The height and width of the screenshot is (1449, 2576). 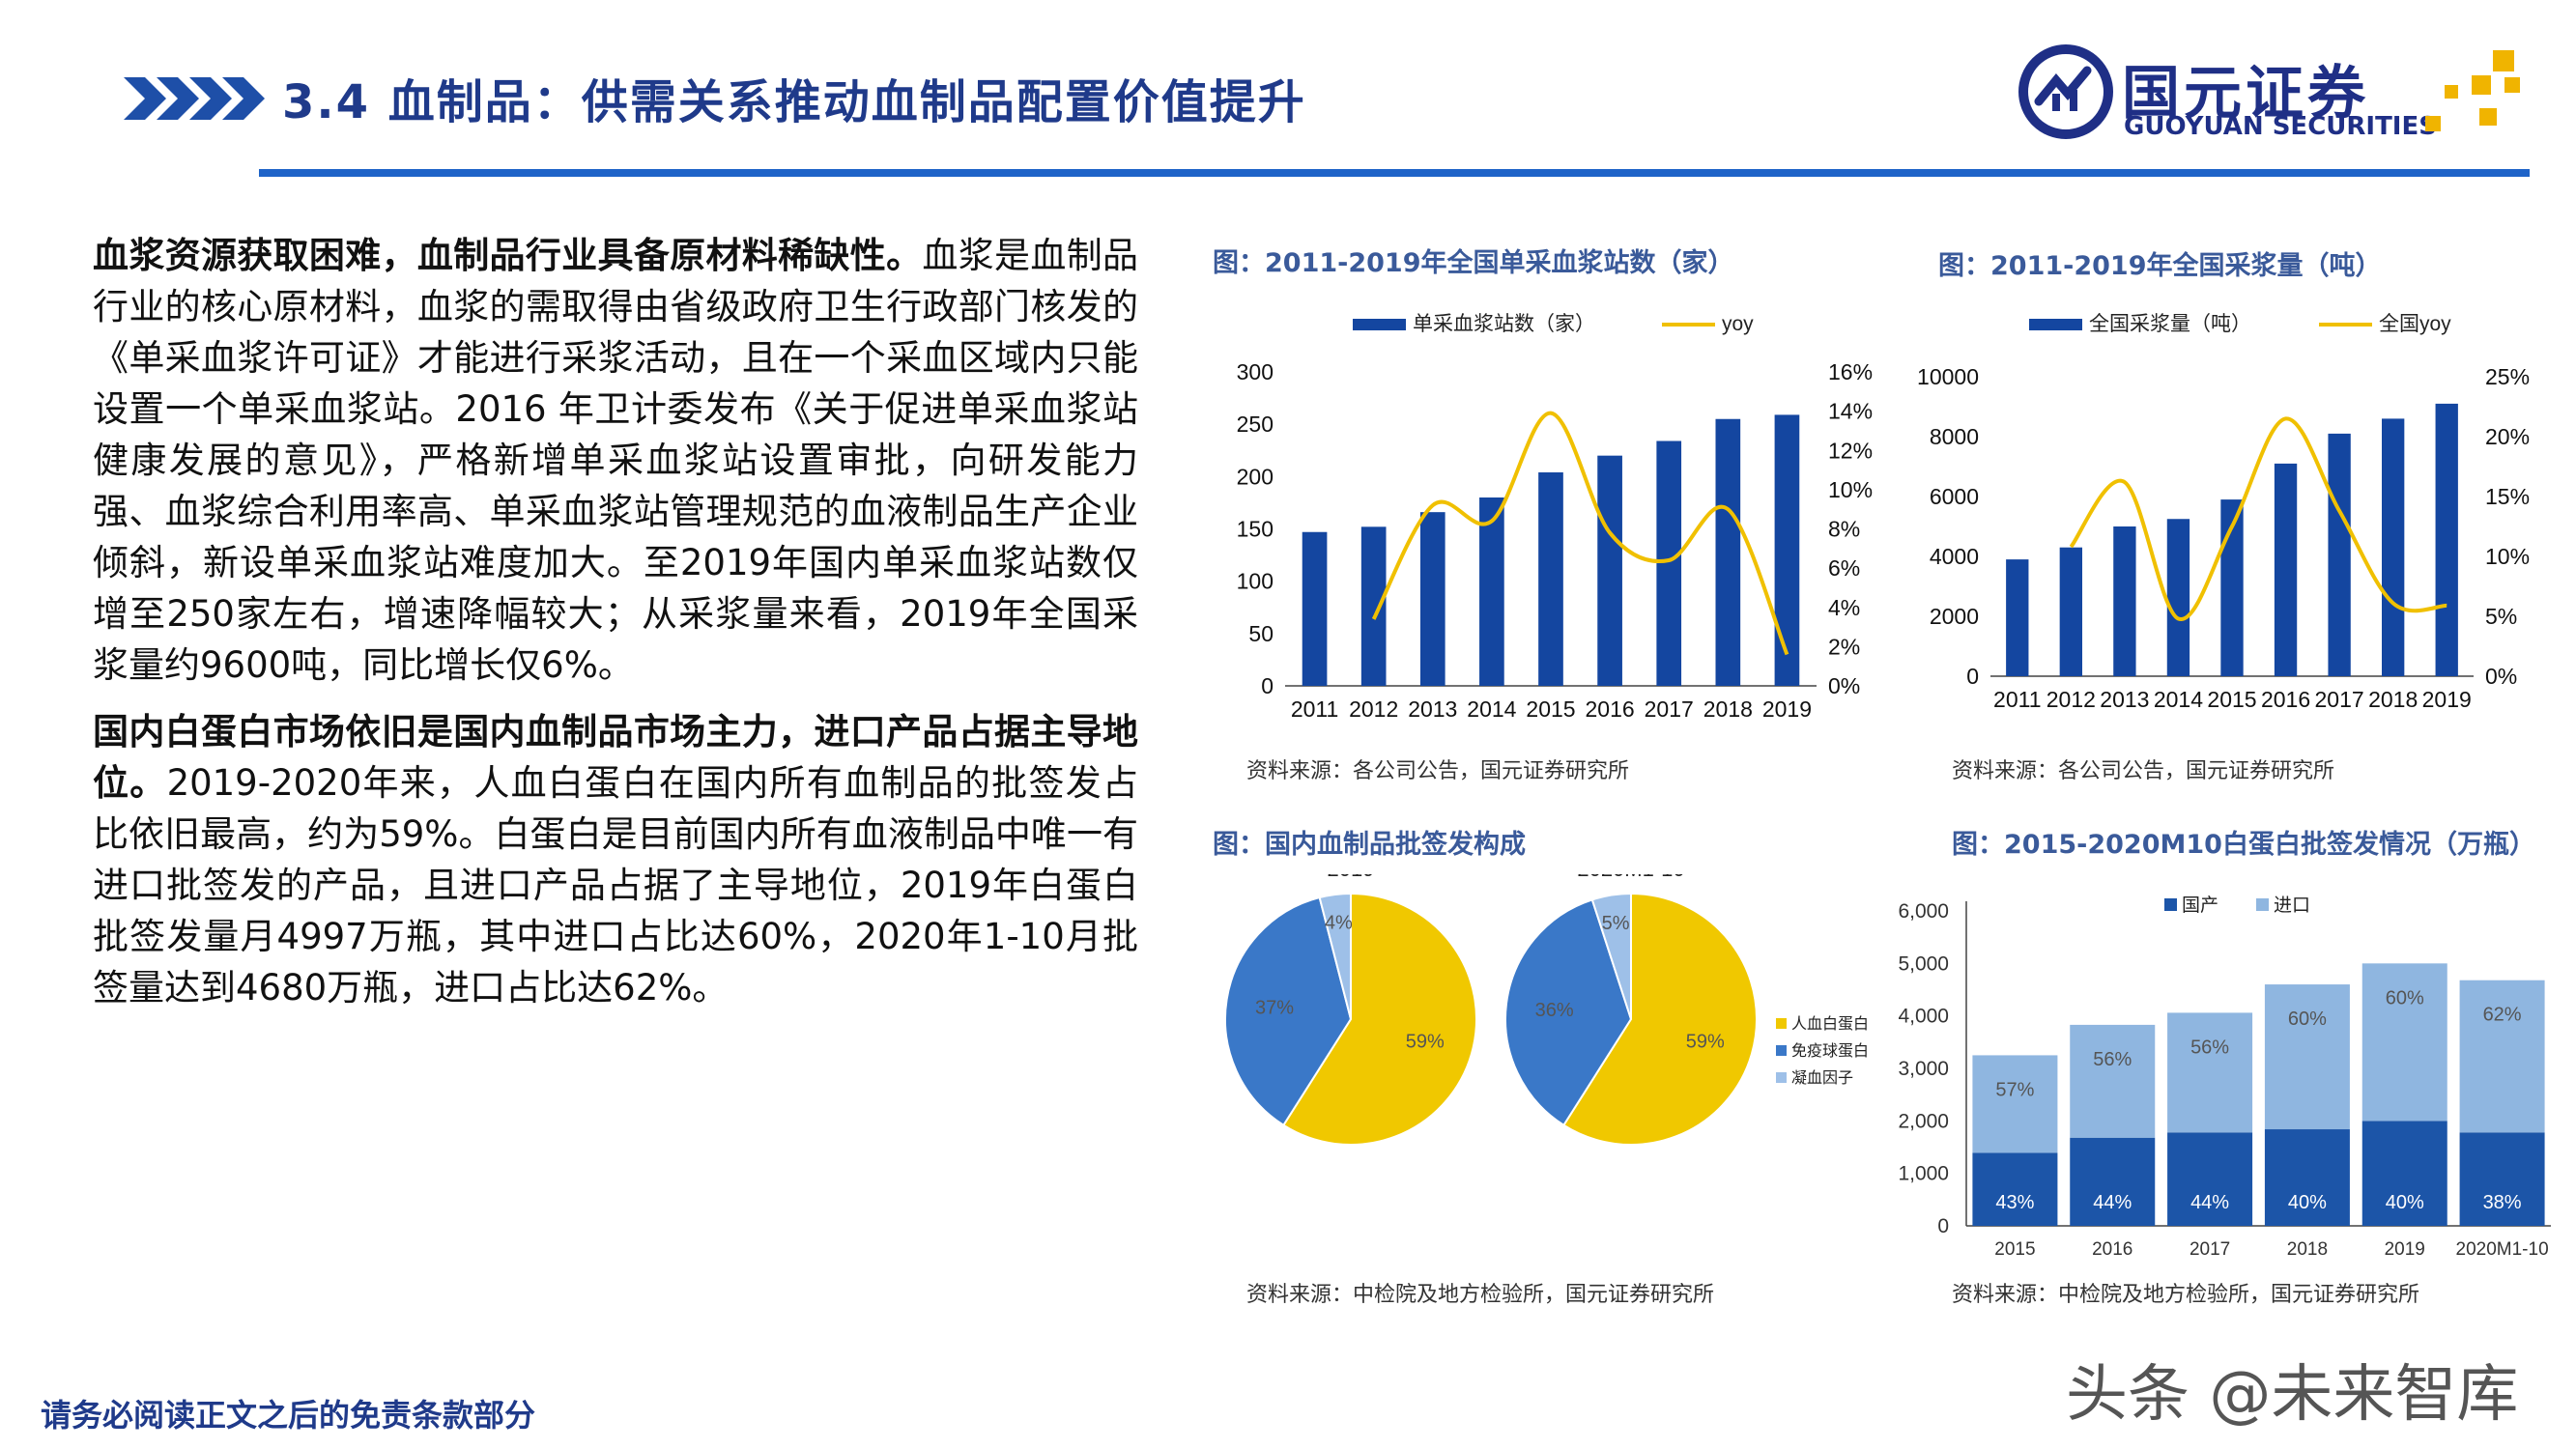 What do you see at coordinates (1924, 911) in the screenshot?
I see `y-tick-label: 6,000` at bounding box center [1924, 911].